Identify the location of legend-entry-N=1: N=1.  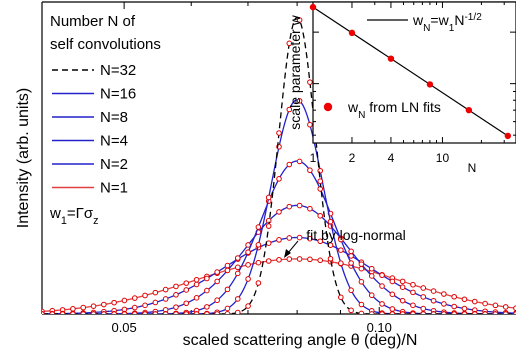
(114, 188).